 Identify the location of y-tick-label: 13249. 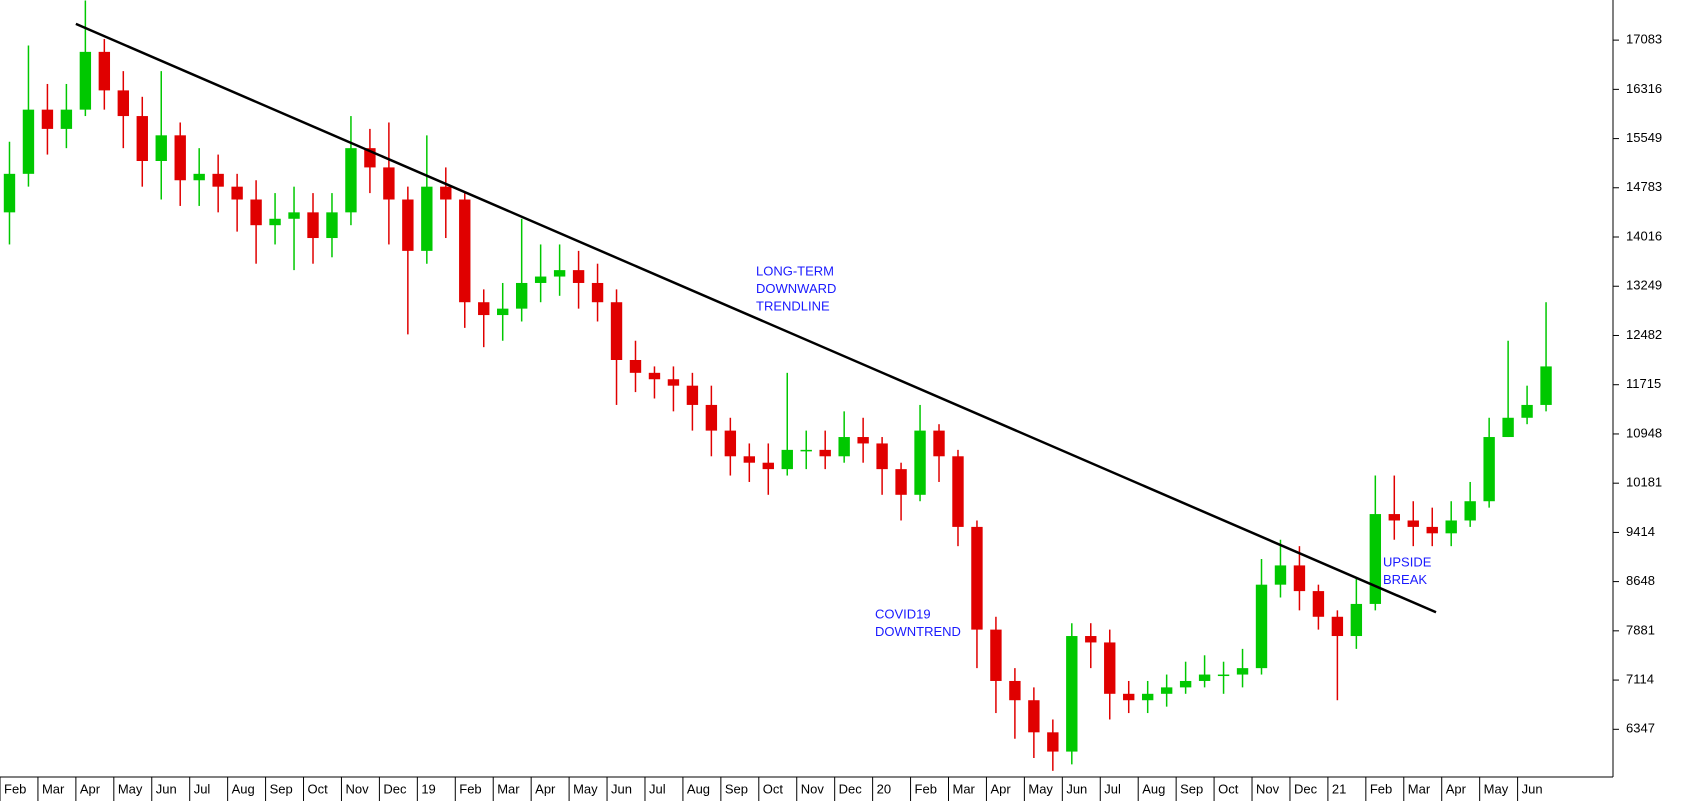
(1644, 285).